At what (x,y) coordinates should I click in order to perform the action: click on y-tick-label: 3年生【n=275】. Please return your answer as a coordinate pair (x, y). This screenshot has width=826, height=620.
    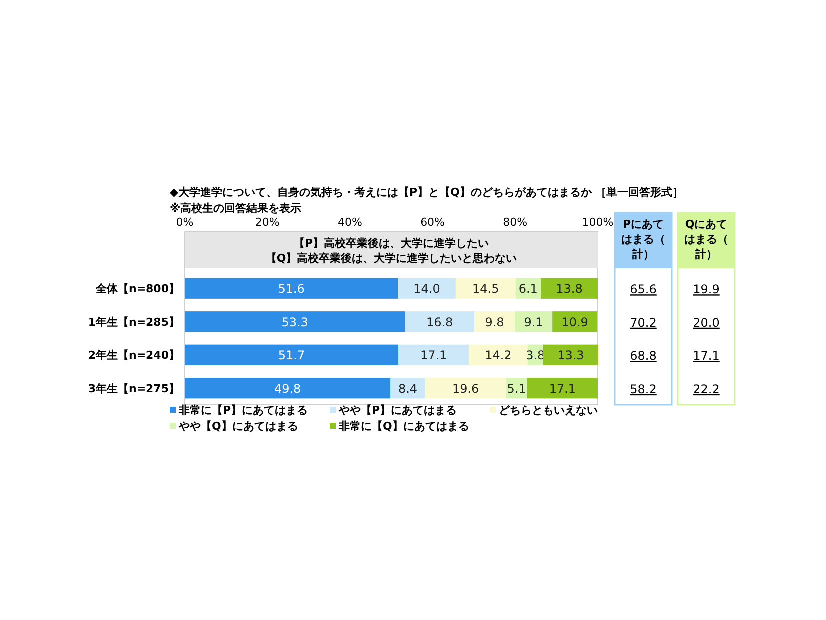
    Looking at the image, I should click on (134, 389).